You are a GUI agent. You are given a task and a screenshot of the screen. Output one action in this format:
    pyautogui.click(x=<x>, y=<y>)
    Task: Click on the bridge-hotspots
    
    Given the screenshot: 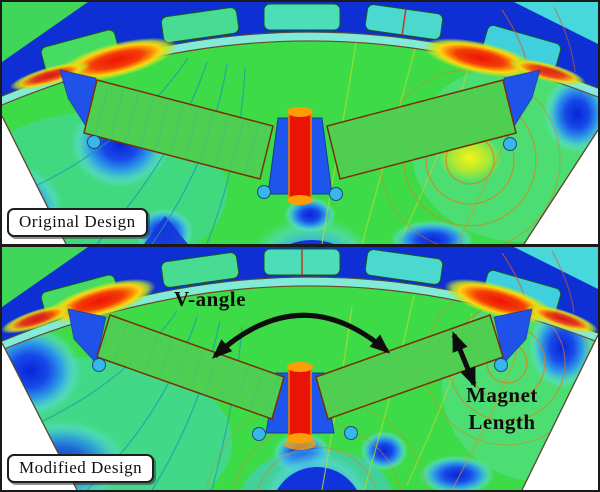 What is the action you would take?
    pyautogui.click(x=297, y=64)
    